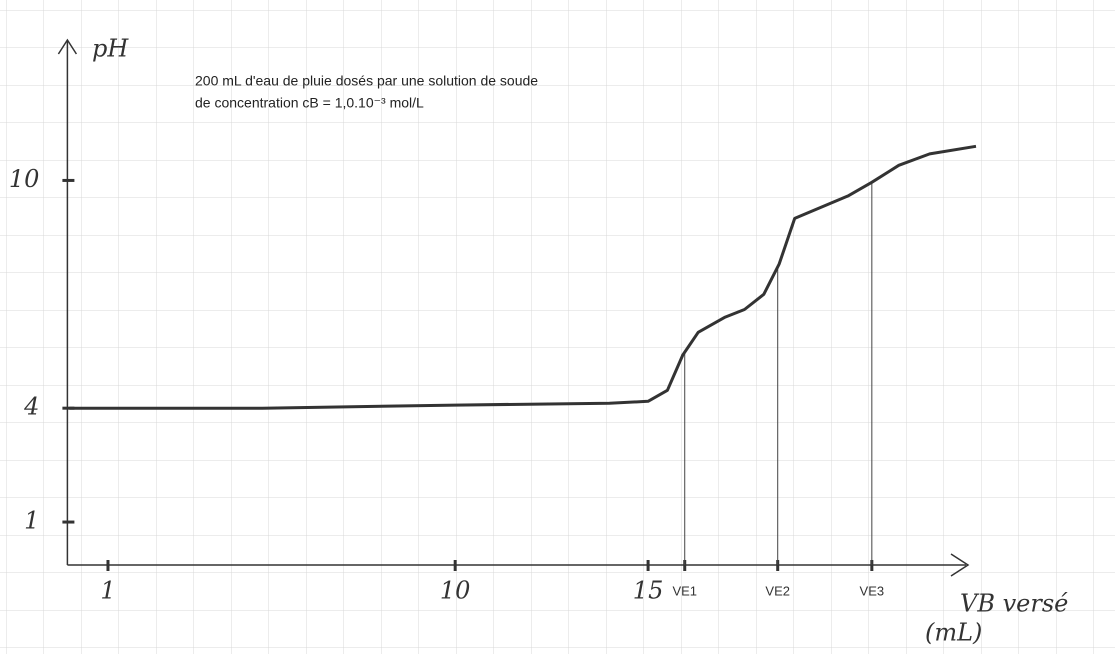 This screenshot has width=1115, height=654. Describe the element at coordinates (31, 521) in the screenshot. I see `y-tick-label: 1` at that location.